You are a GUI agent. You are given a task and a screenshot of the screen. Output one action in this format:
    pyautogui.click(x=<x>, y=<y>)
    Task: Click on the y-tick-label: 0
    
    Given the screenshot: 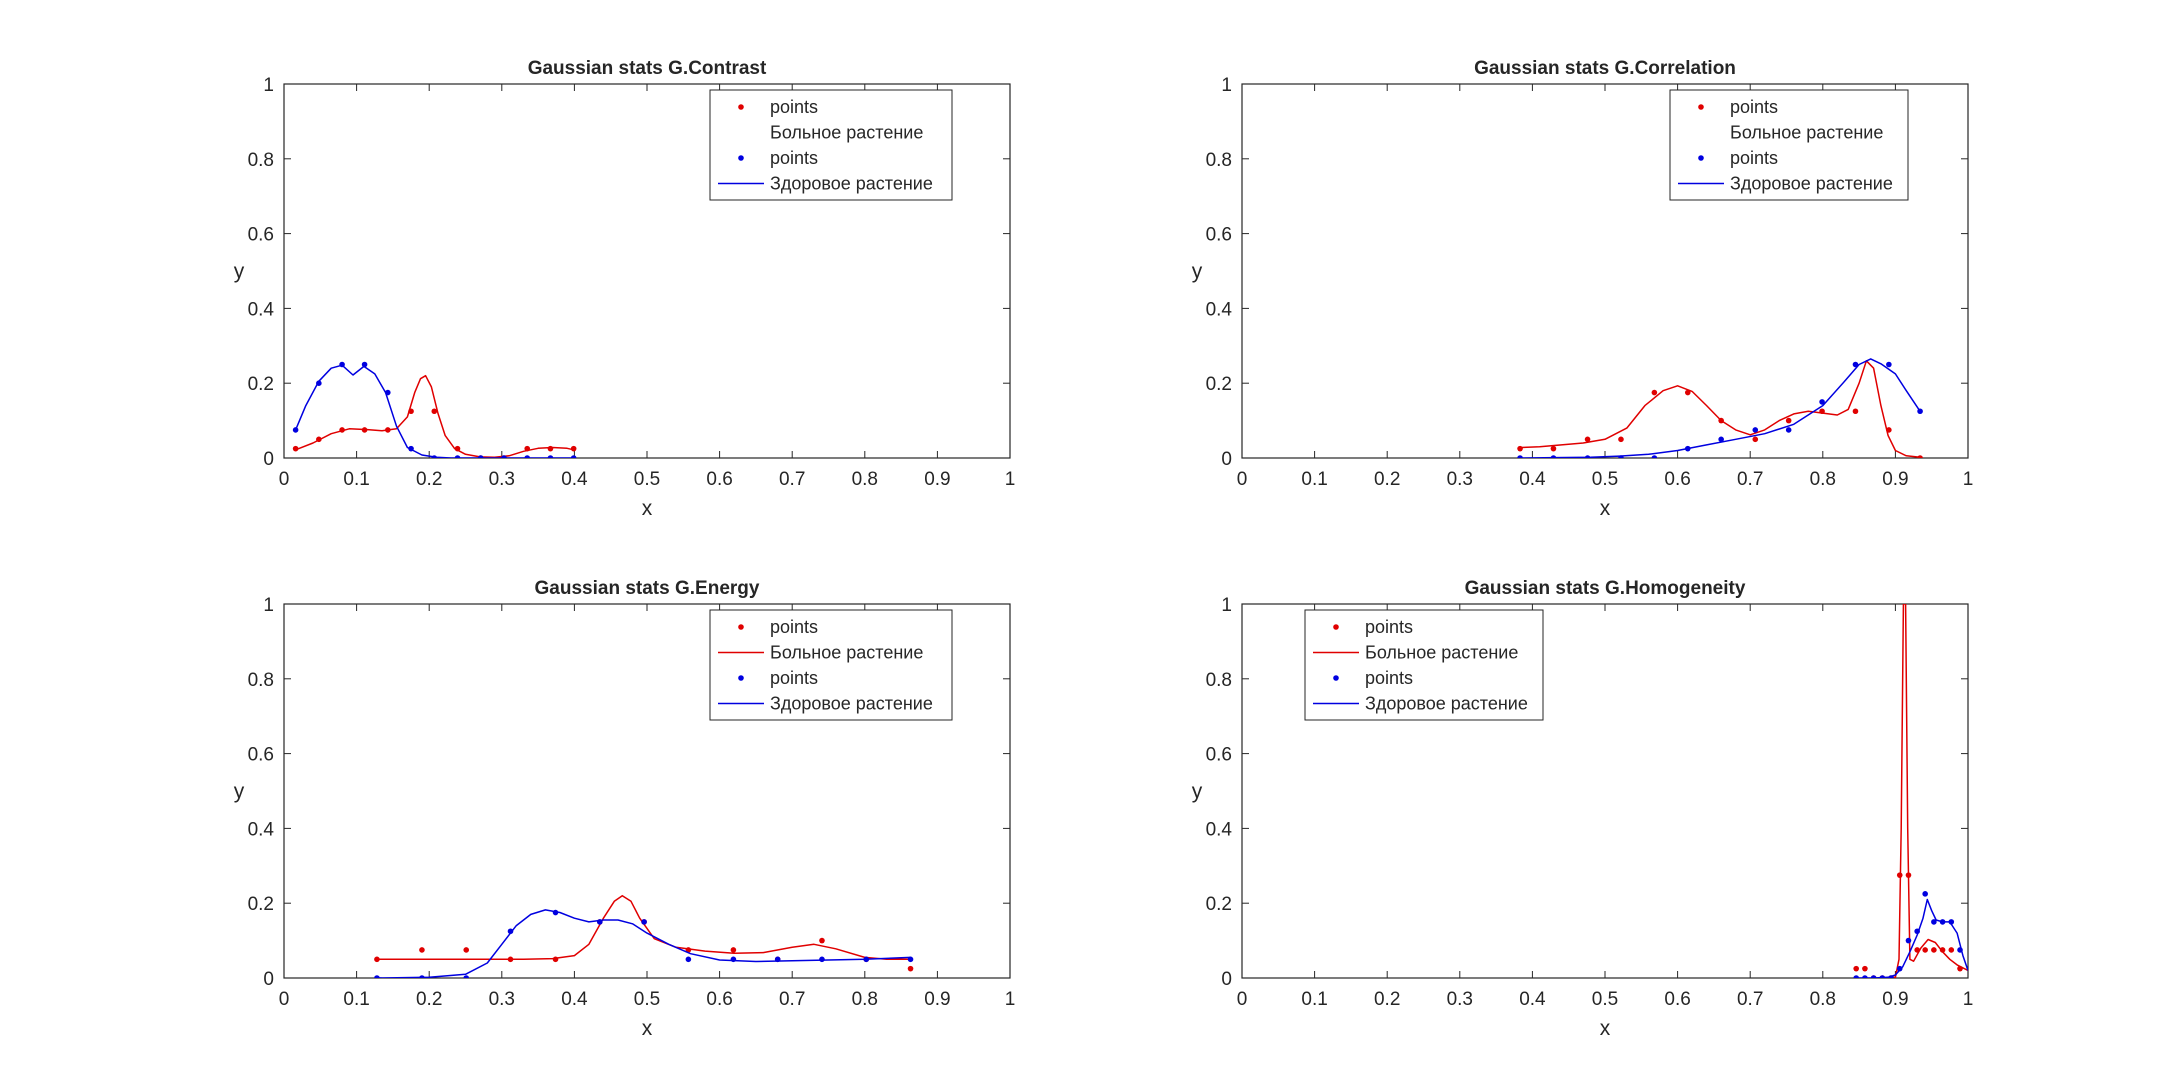 What is the action you would take?
    pyautogui.click(x=1226, y=979)
    